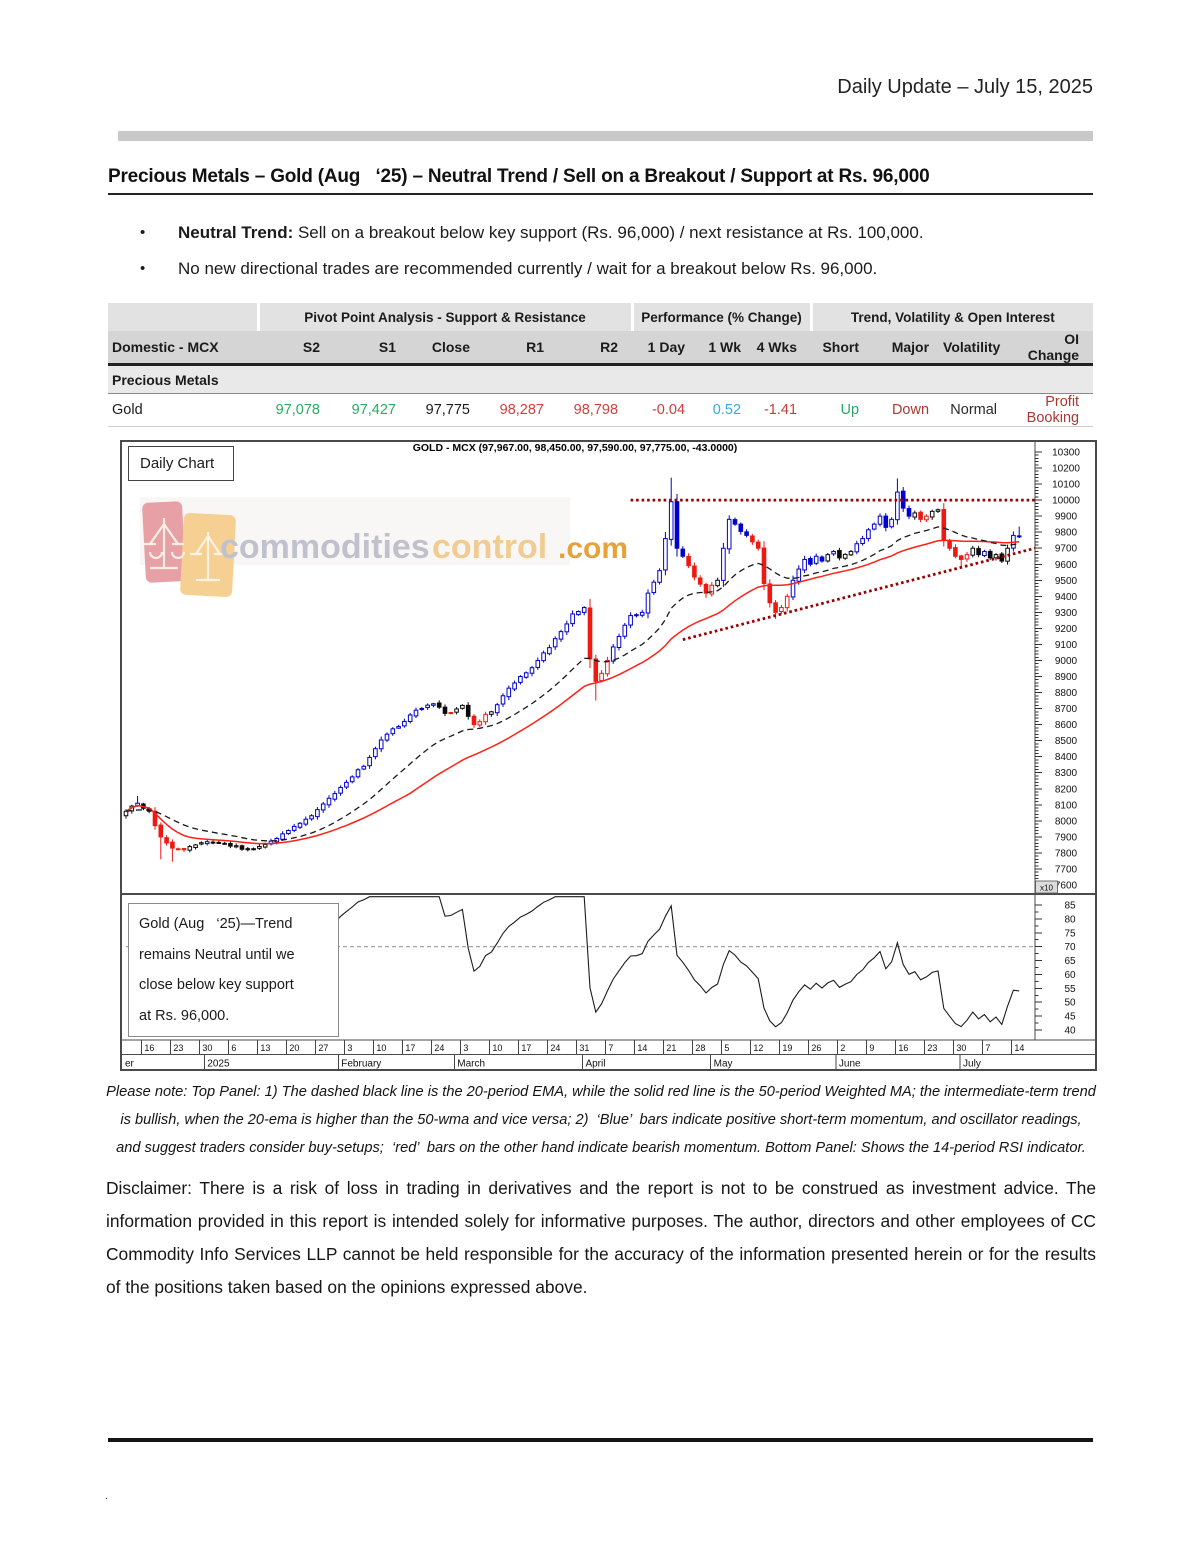  I want to click on svg-text: 75, so click(1070, 933).